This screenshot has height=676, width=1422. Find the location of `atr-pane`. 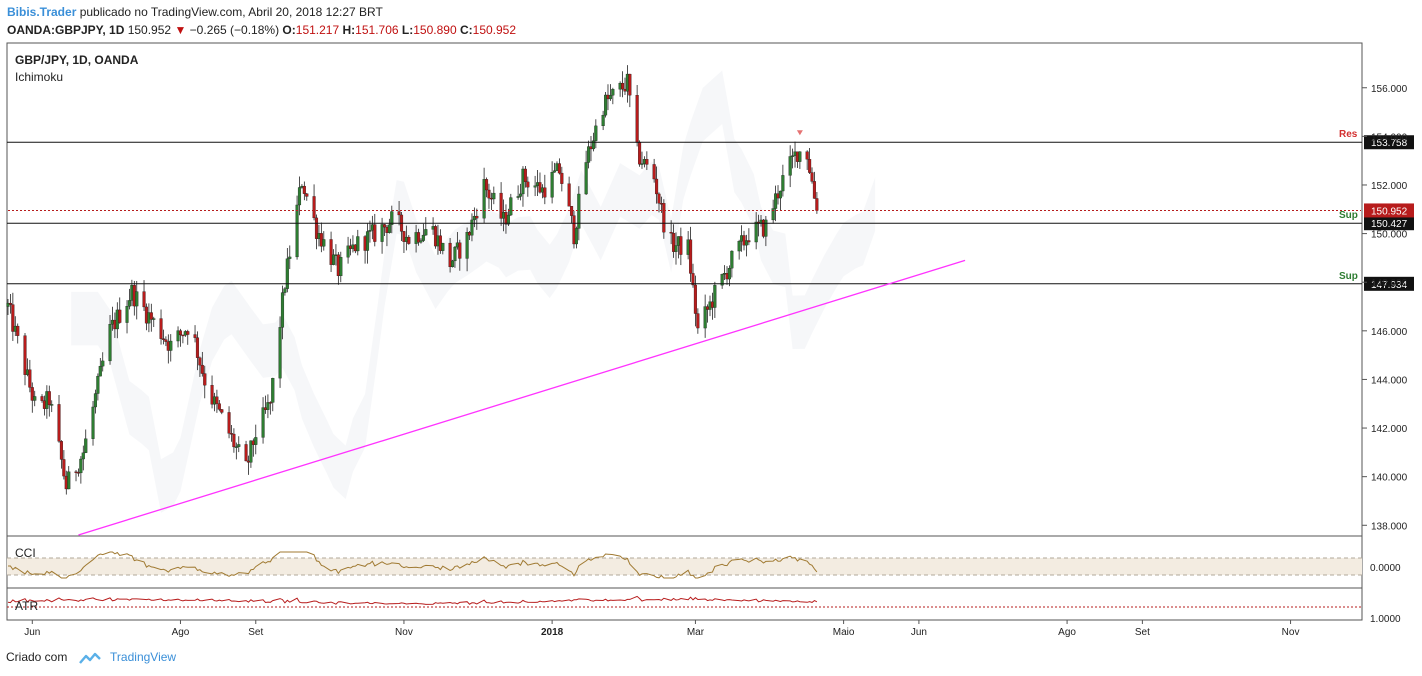

atr-pane is located at coordinates (684, 604).